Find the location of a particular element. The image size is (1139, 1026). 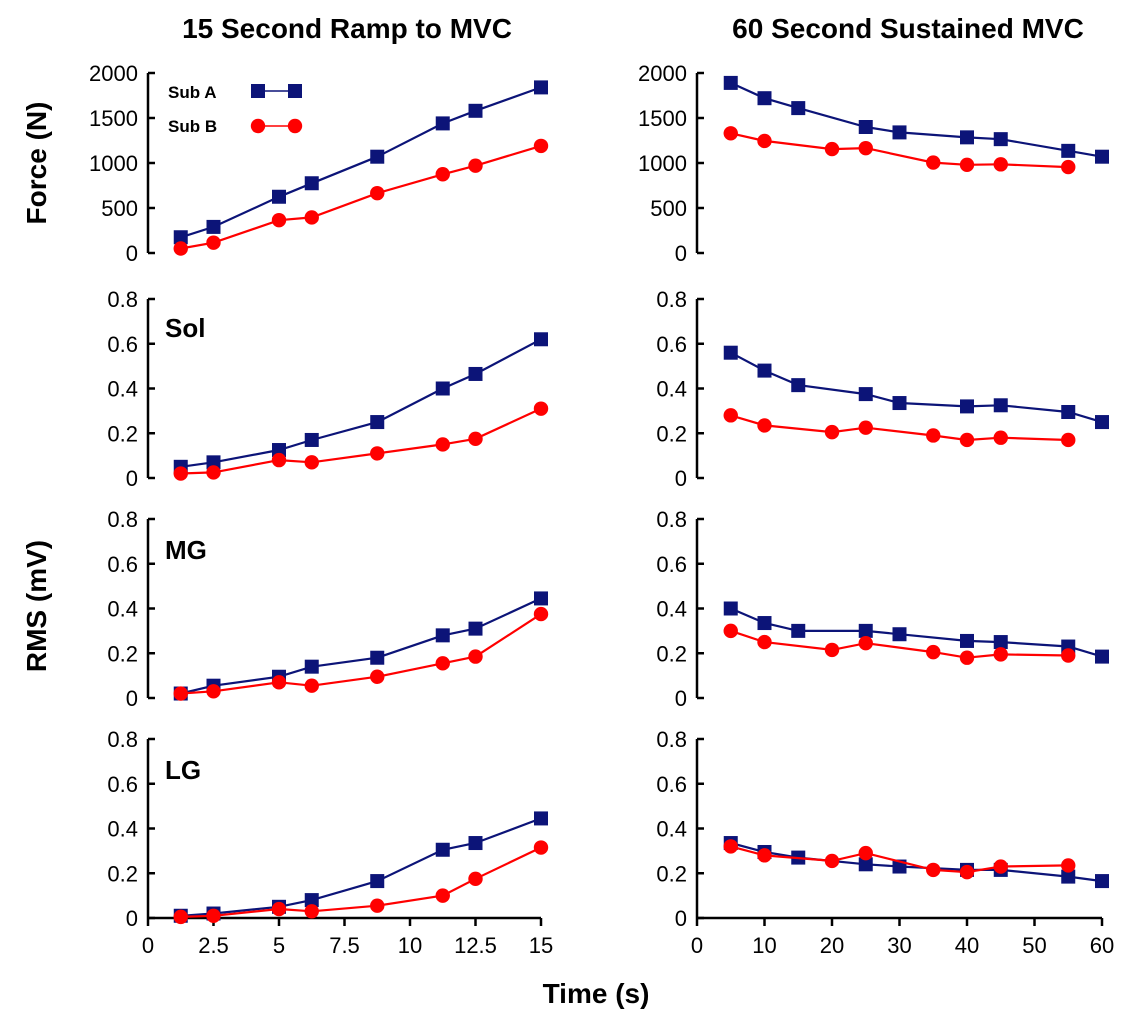

y-tick-label: 0.8 is located at coordinates (671, 739).